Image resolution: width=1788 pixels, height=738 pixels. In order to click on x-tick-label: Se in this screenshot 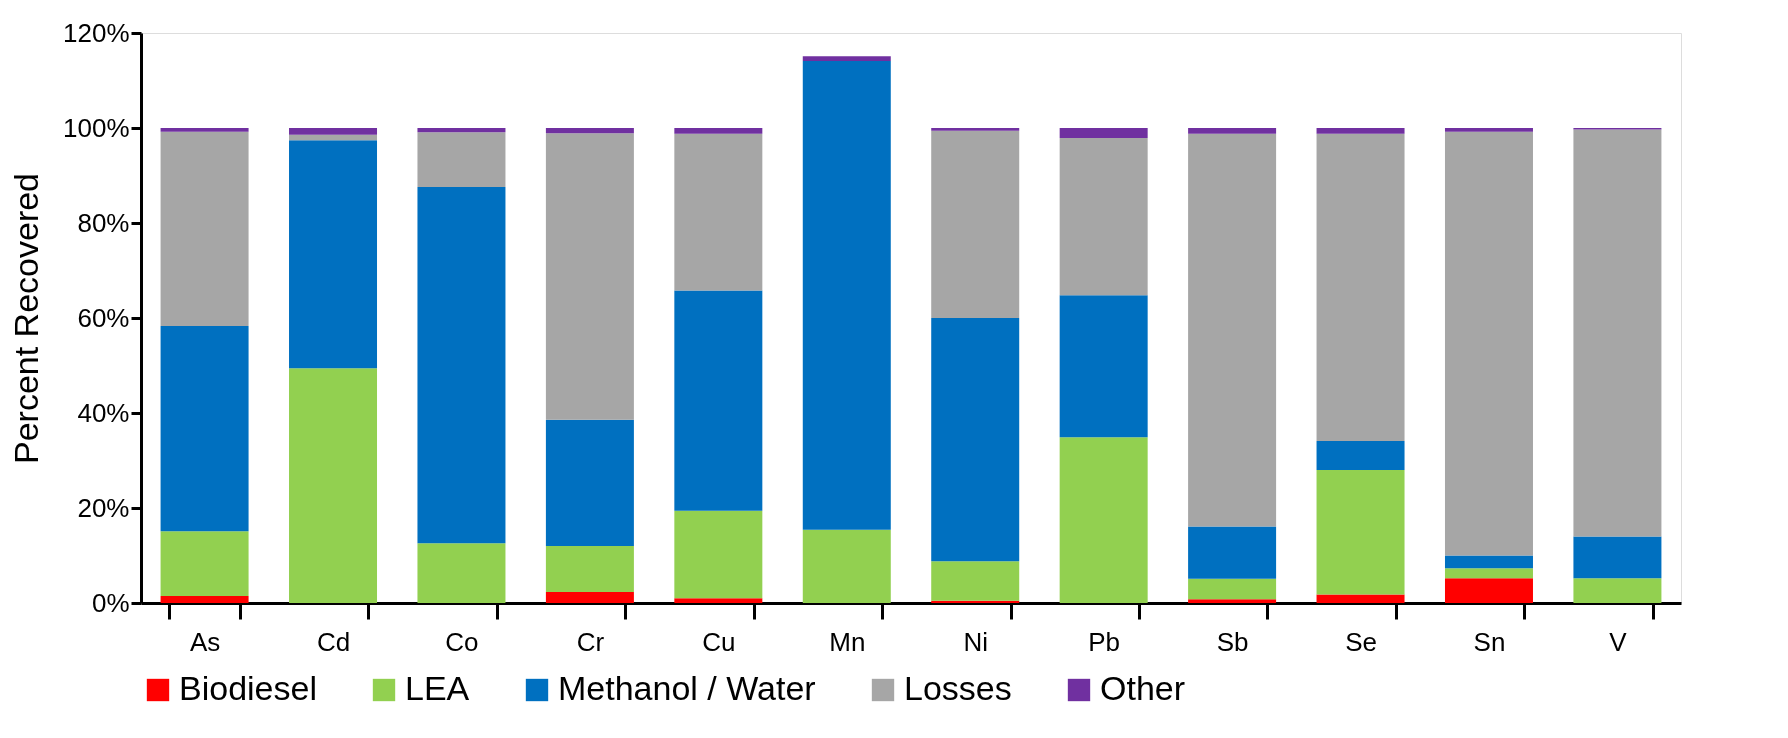, I will do `click(1361, 641)`.